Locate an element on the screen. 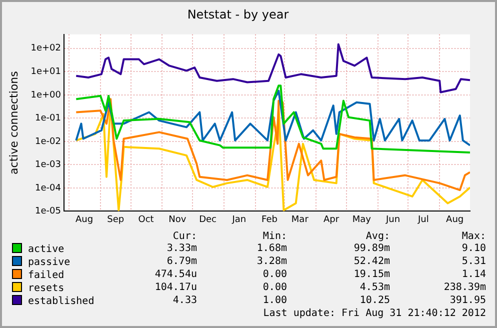 The width and height of the screenshot is (497, 328). text: Min: is located at coordinates (274, 237).